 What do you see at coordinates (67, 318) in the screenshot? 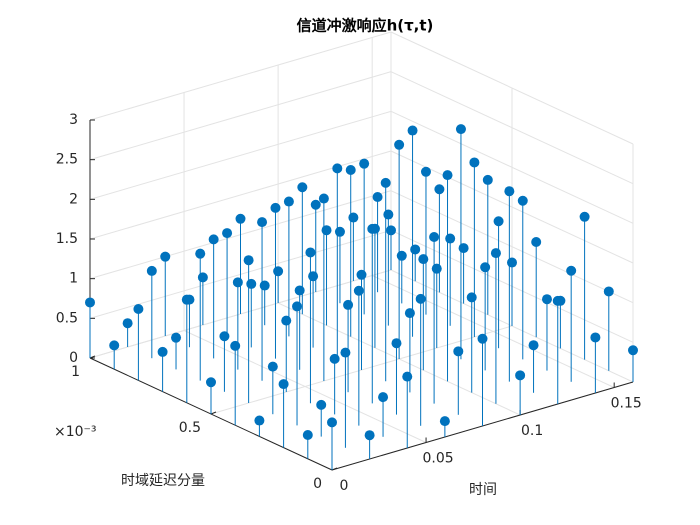
I see `z-tick-label: 0.5` at bounding box center [67, 318].